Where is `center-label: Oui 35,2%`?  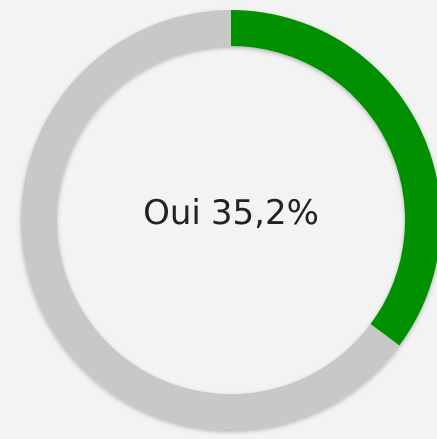 center-label: Oui 35,2% is located at coordinates (231, 213).